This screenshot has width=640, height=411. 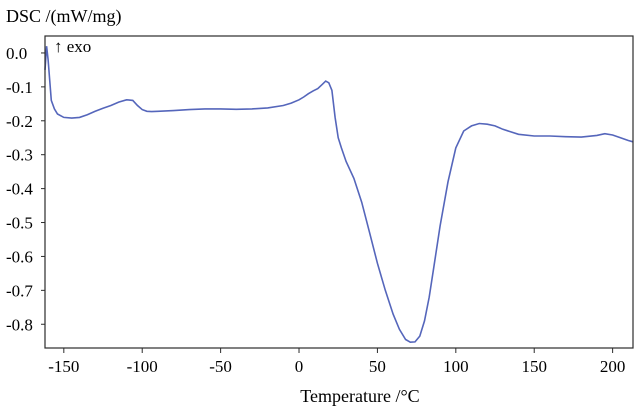 I want to click on x-tick-label: 200, so click(x=613, y=366).